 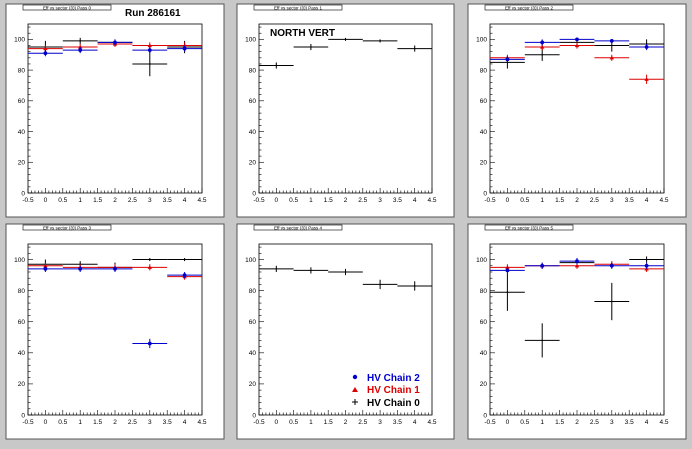 I want to click on legend-marker-plus, so click(x=355, y=402).